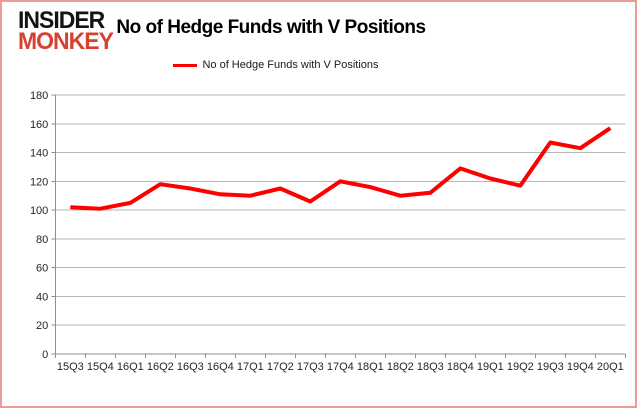 The image size is (637, 408). Describe the element at coordinates (520, 367) in the screenshot. I see `x-axis-label: 19Q2` at that location.